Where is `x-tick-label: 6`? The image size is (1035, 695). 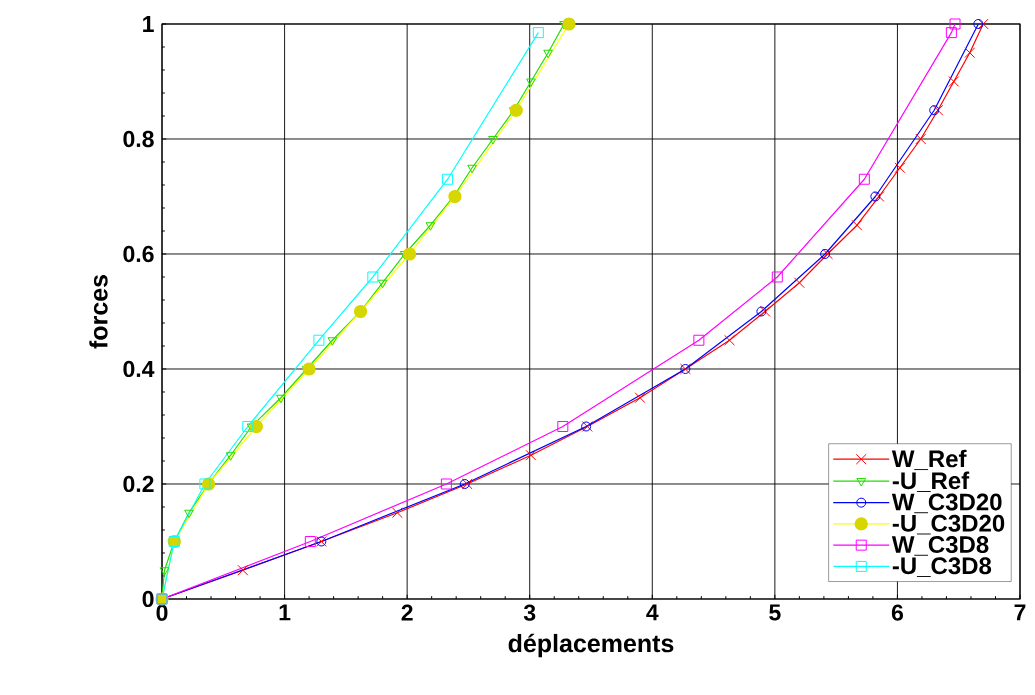 x-tick-label: 6 is located at coordinates (897, 612).